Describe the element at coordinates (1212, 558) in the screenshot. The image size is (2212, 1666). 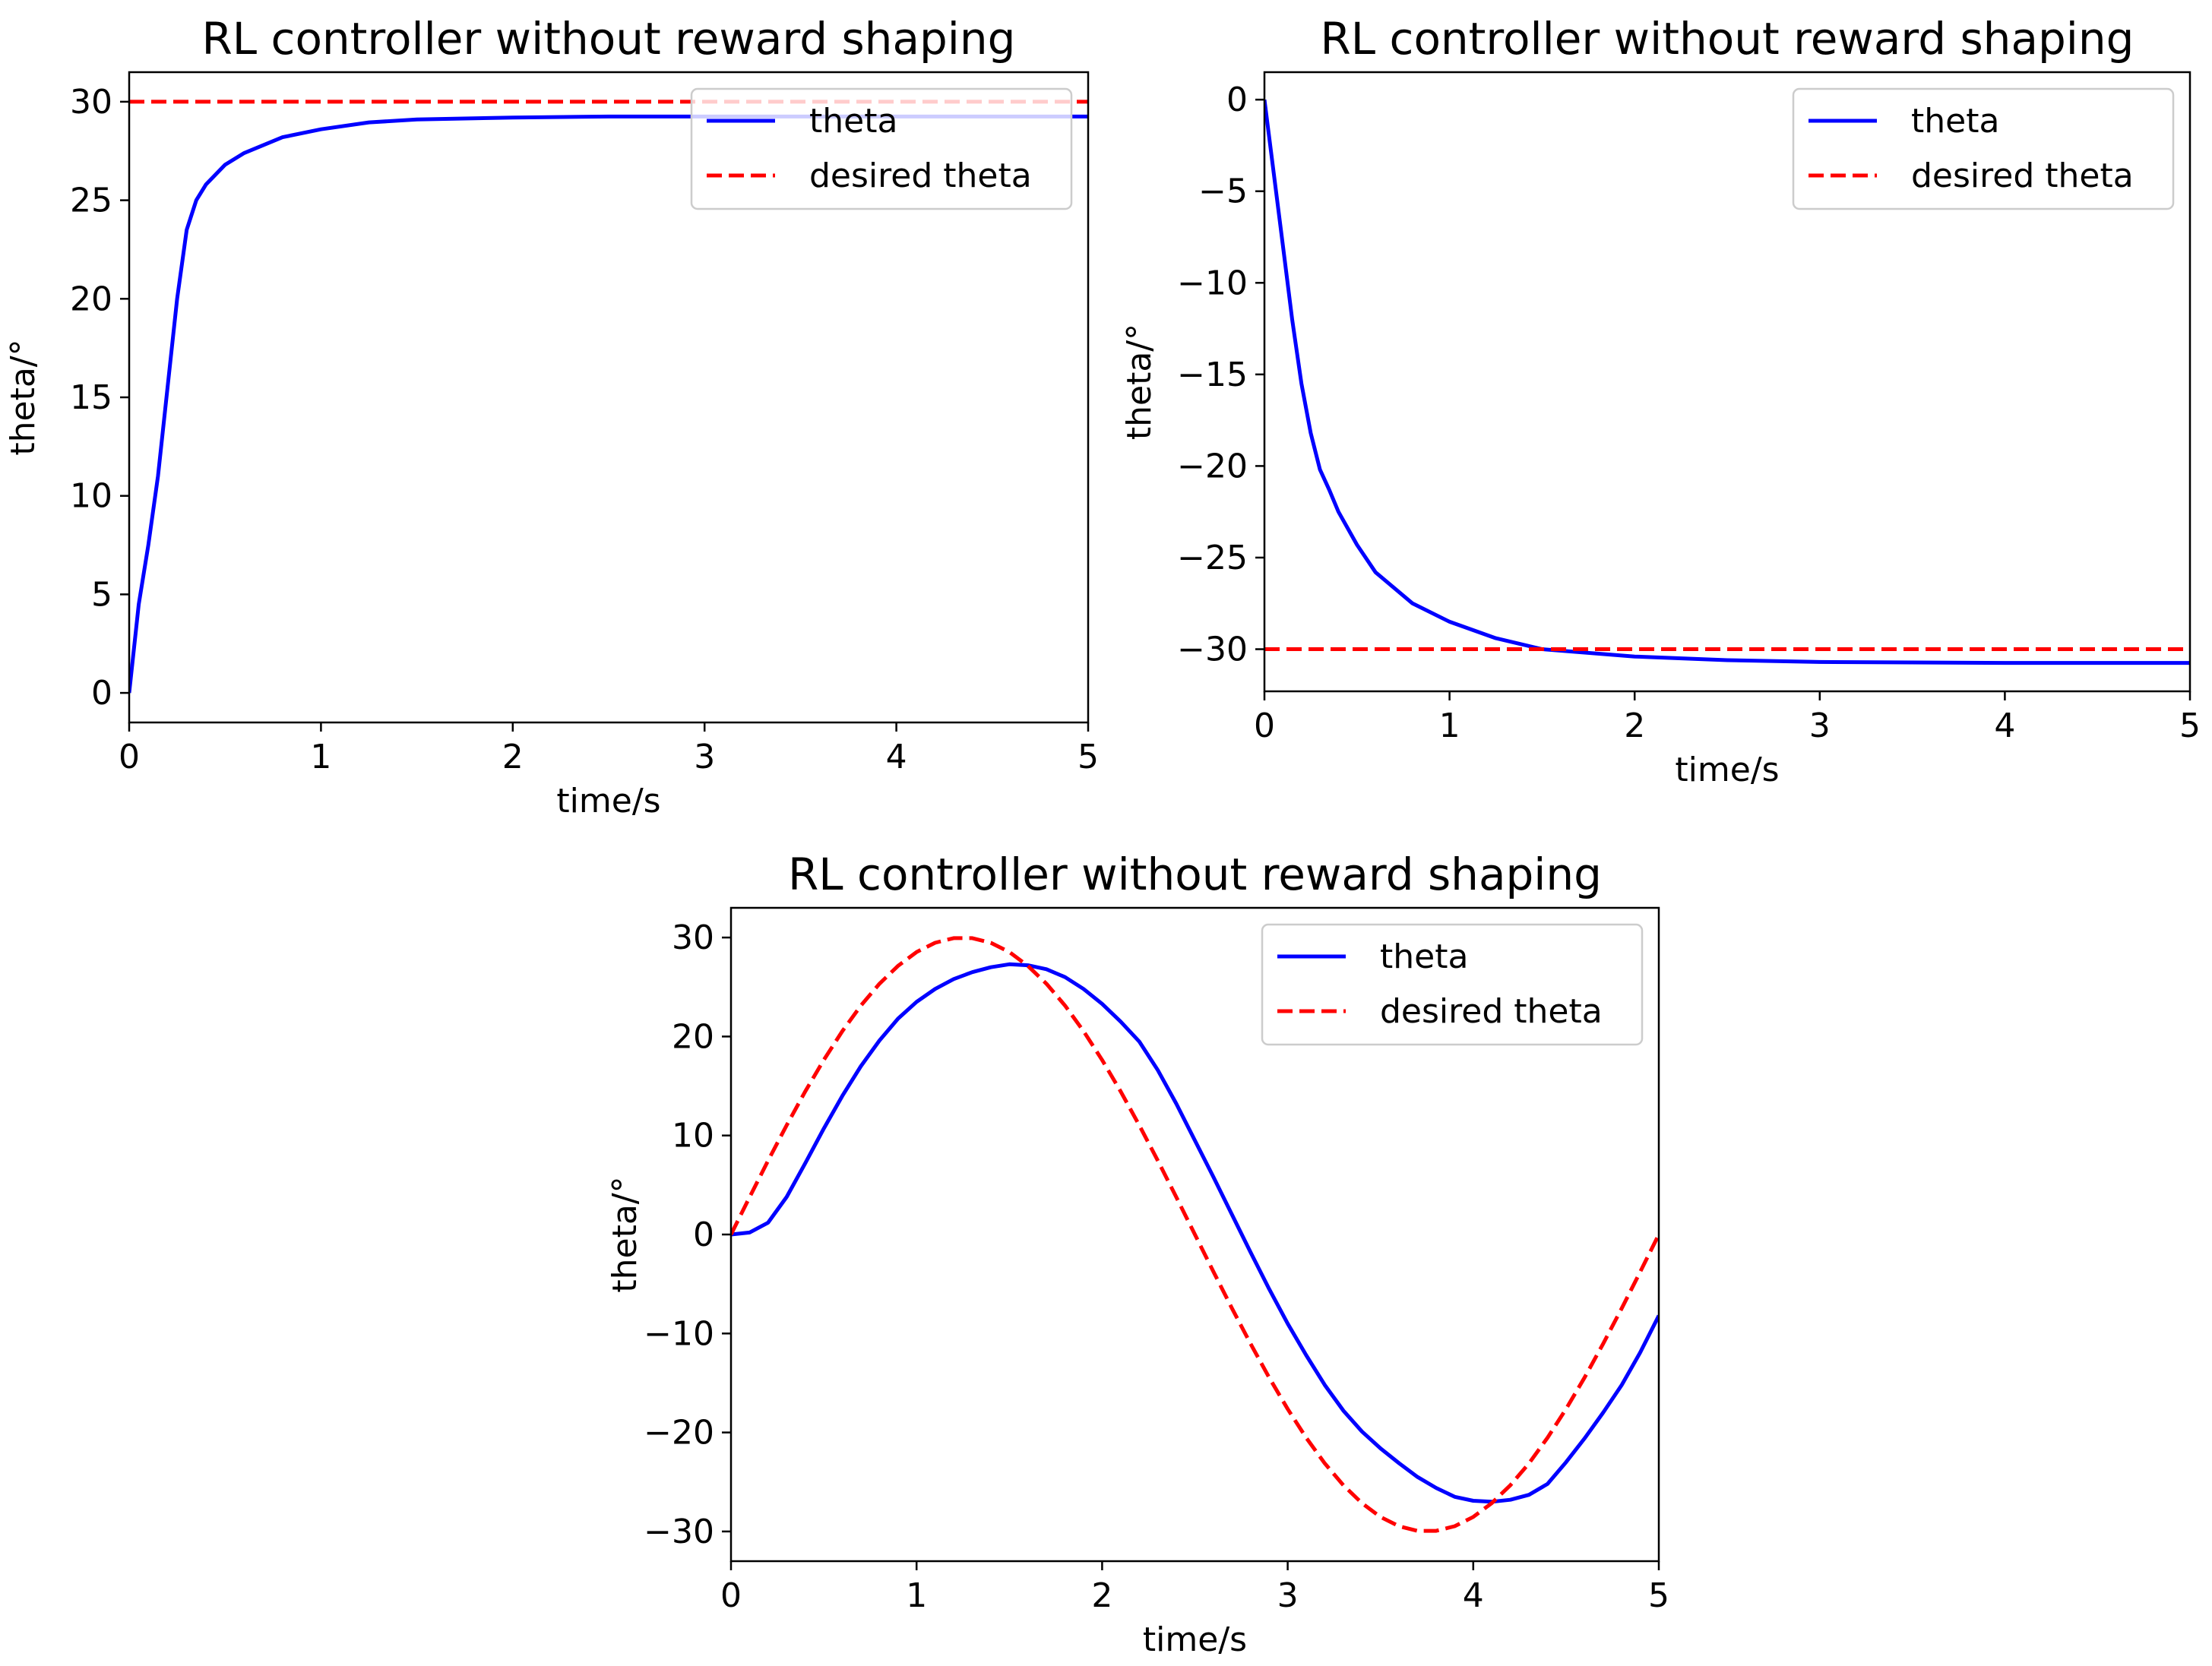
I see `y-tick-label: −25` at that location.